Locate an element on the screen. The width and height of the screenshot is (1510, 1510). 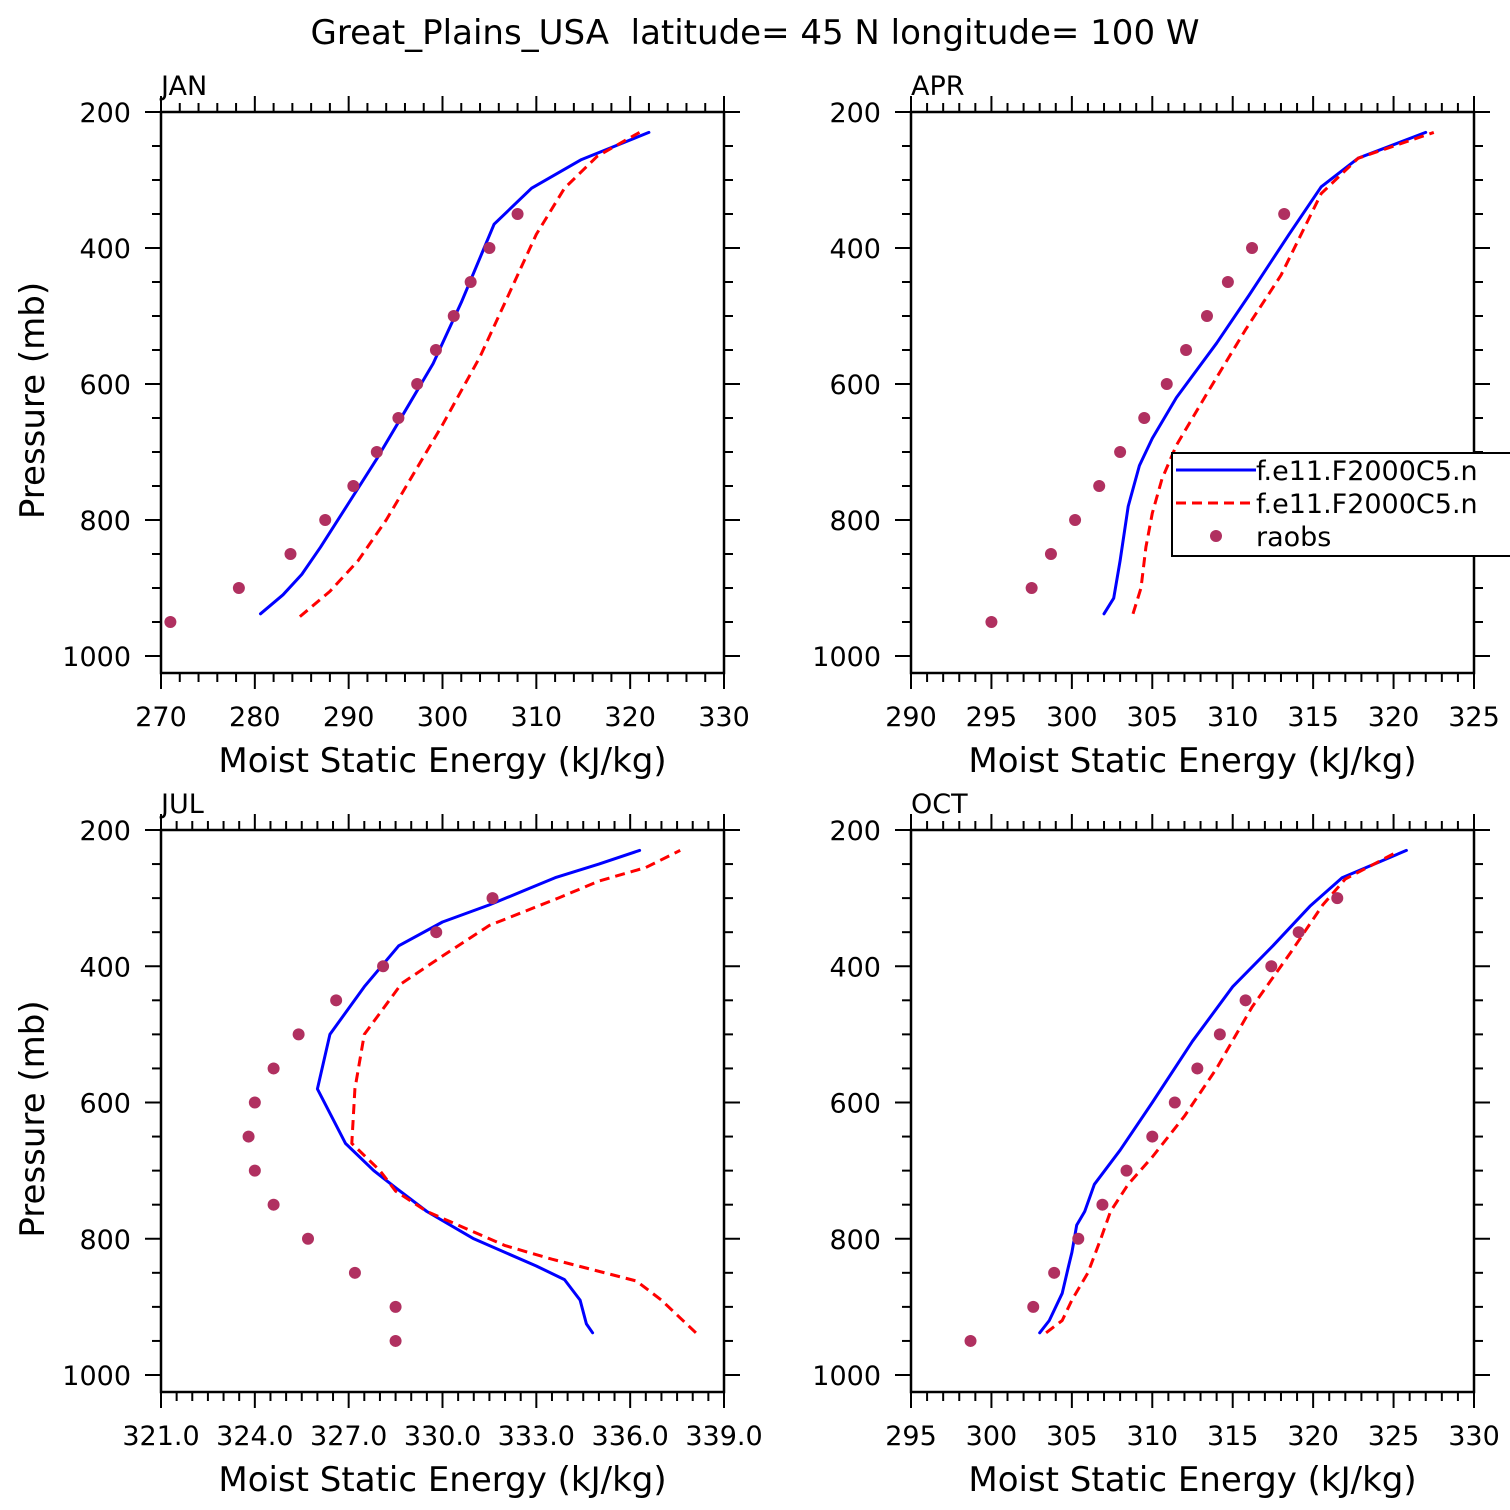
legend-label: f.e11.F2000C5.n is located at coordinates (1367, 471).